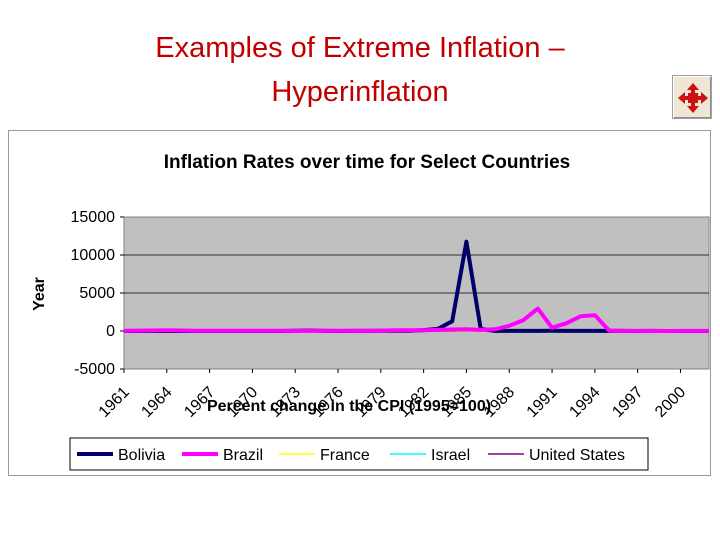 This screenshot has width=720, height=540. I want to click on legend-label-france: France, so click(345, 455).